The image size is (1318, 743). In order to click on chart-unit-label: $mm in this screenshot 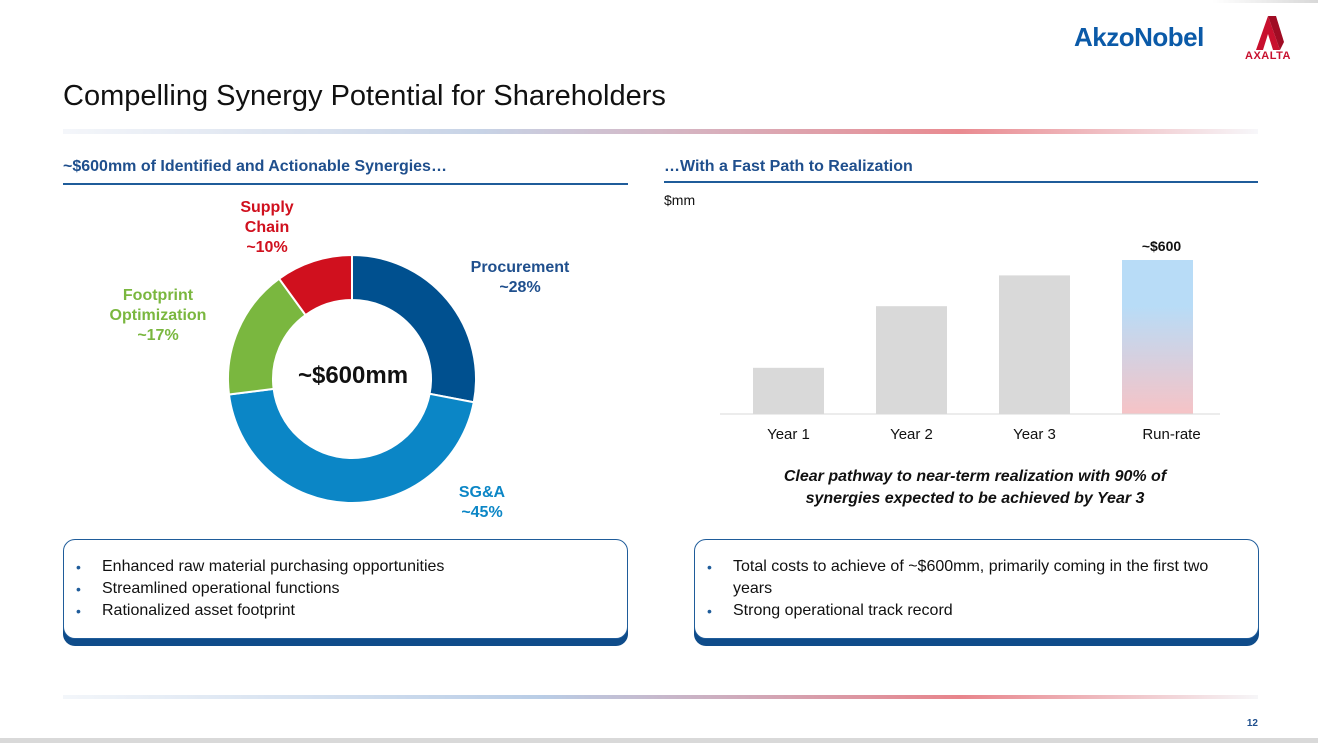, I will do `click(680, 200)`.